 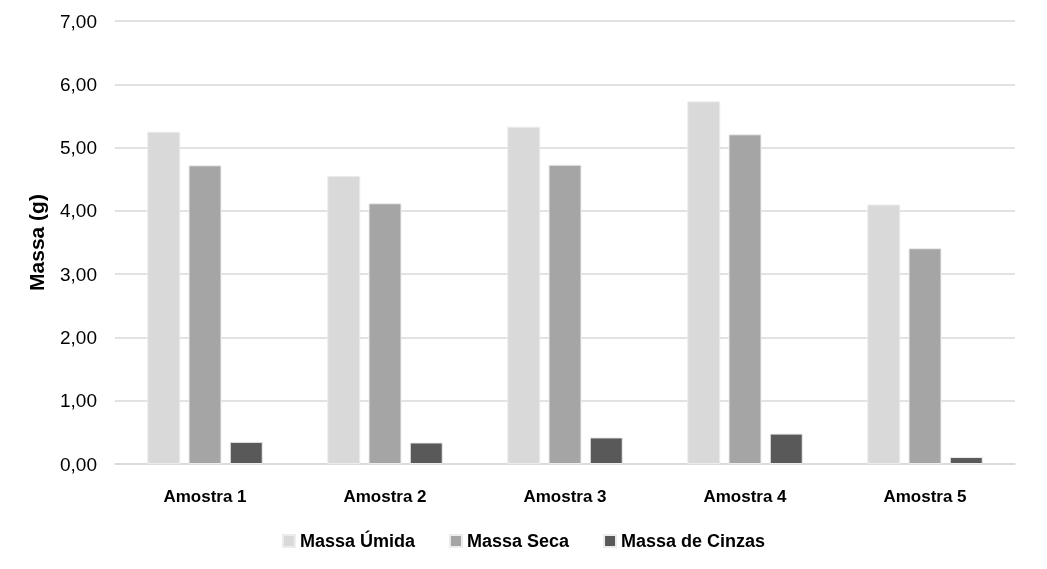 I want to click on y-tick-label: 0,00, so click(x=78, y=464).